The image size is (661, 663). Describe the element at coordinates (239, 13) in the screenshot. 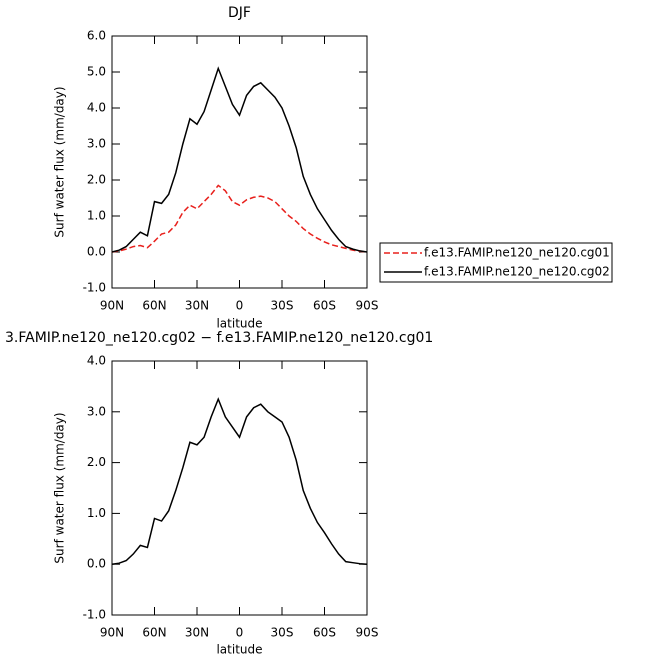

I see `chart-title: DJF` at that location.